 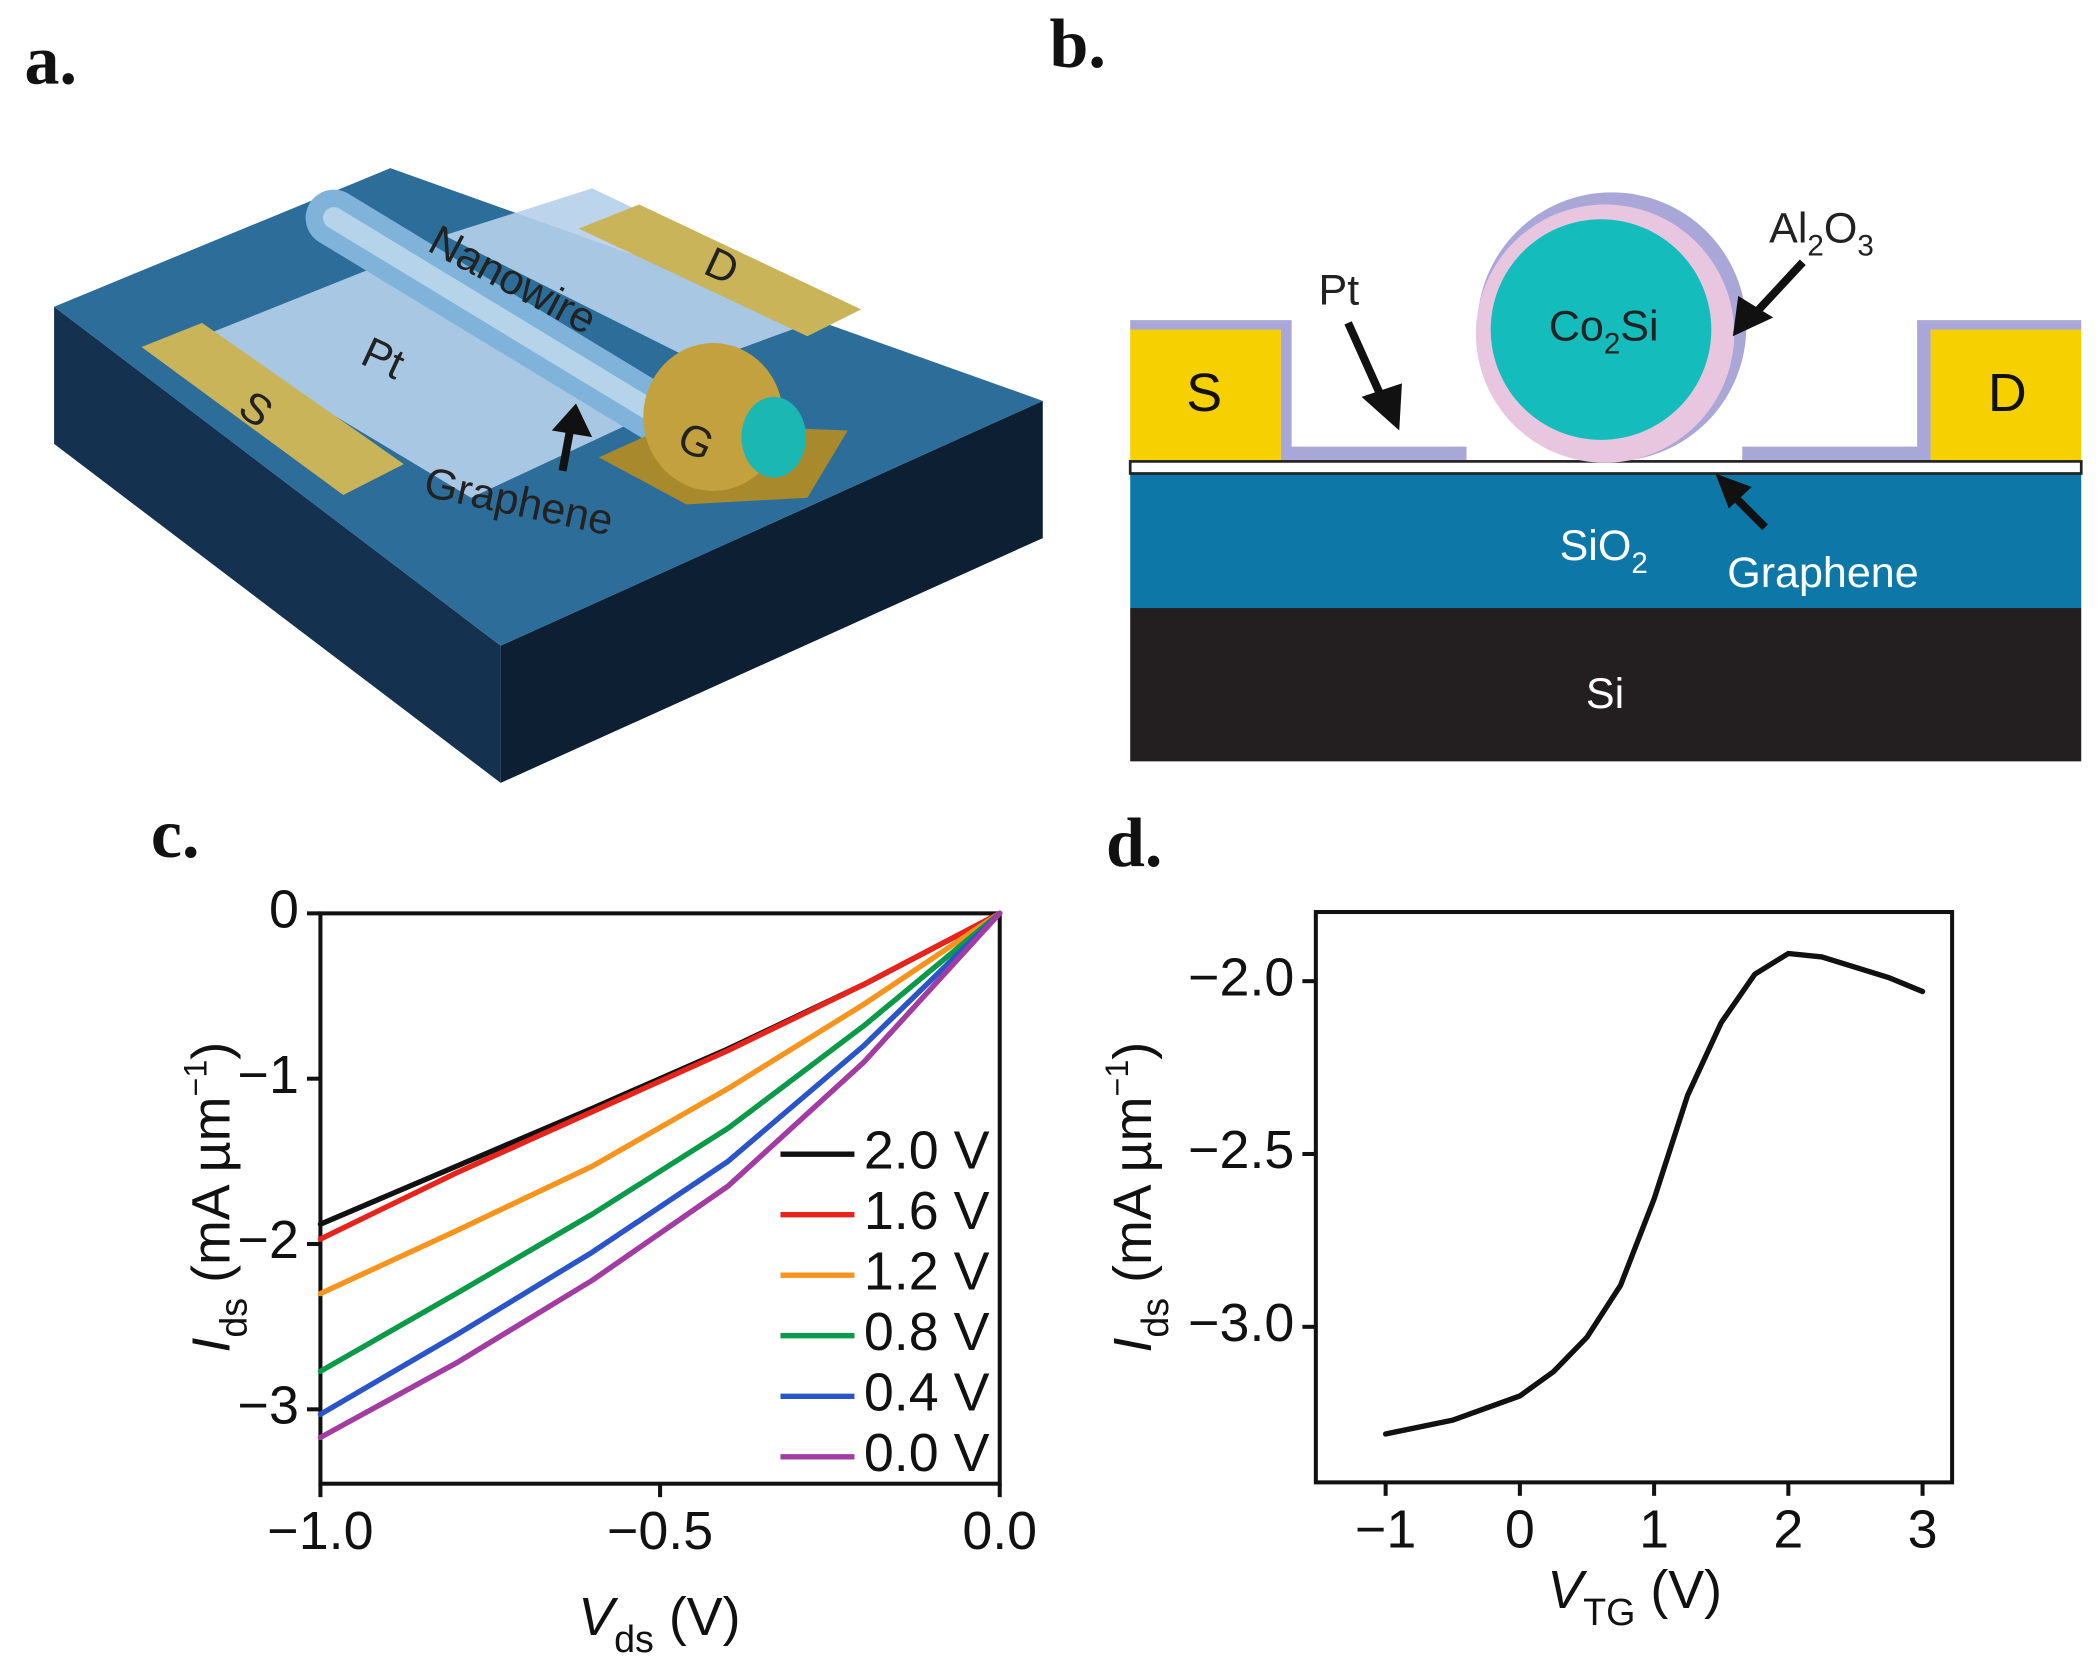 I want to click on plot-frame, so click(x=1634, y=1197).